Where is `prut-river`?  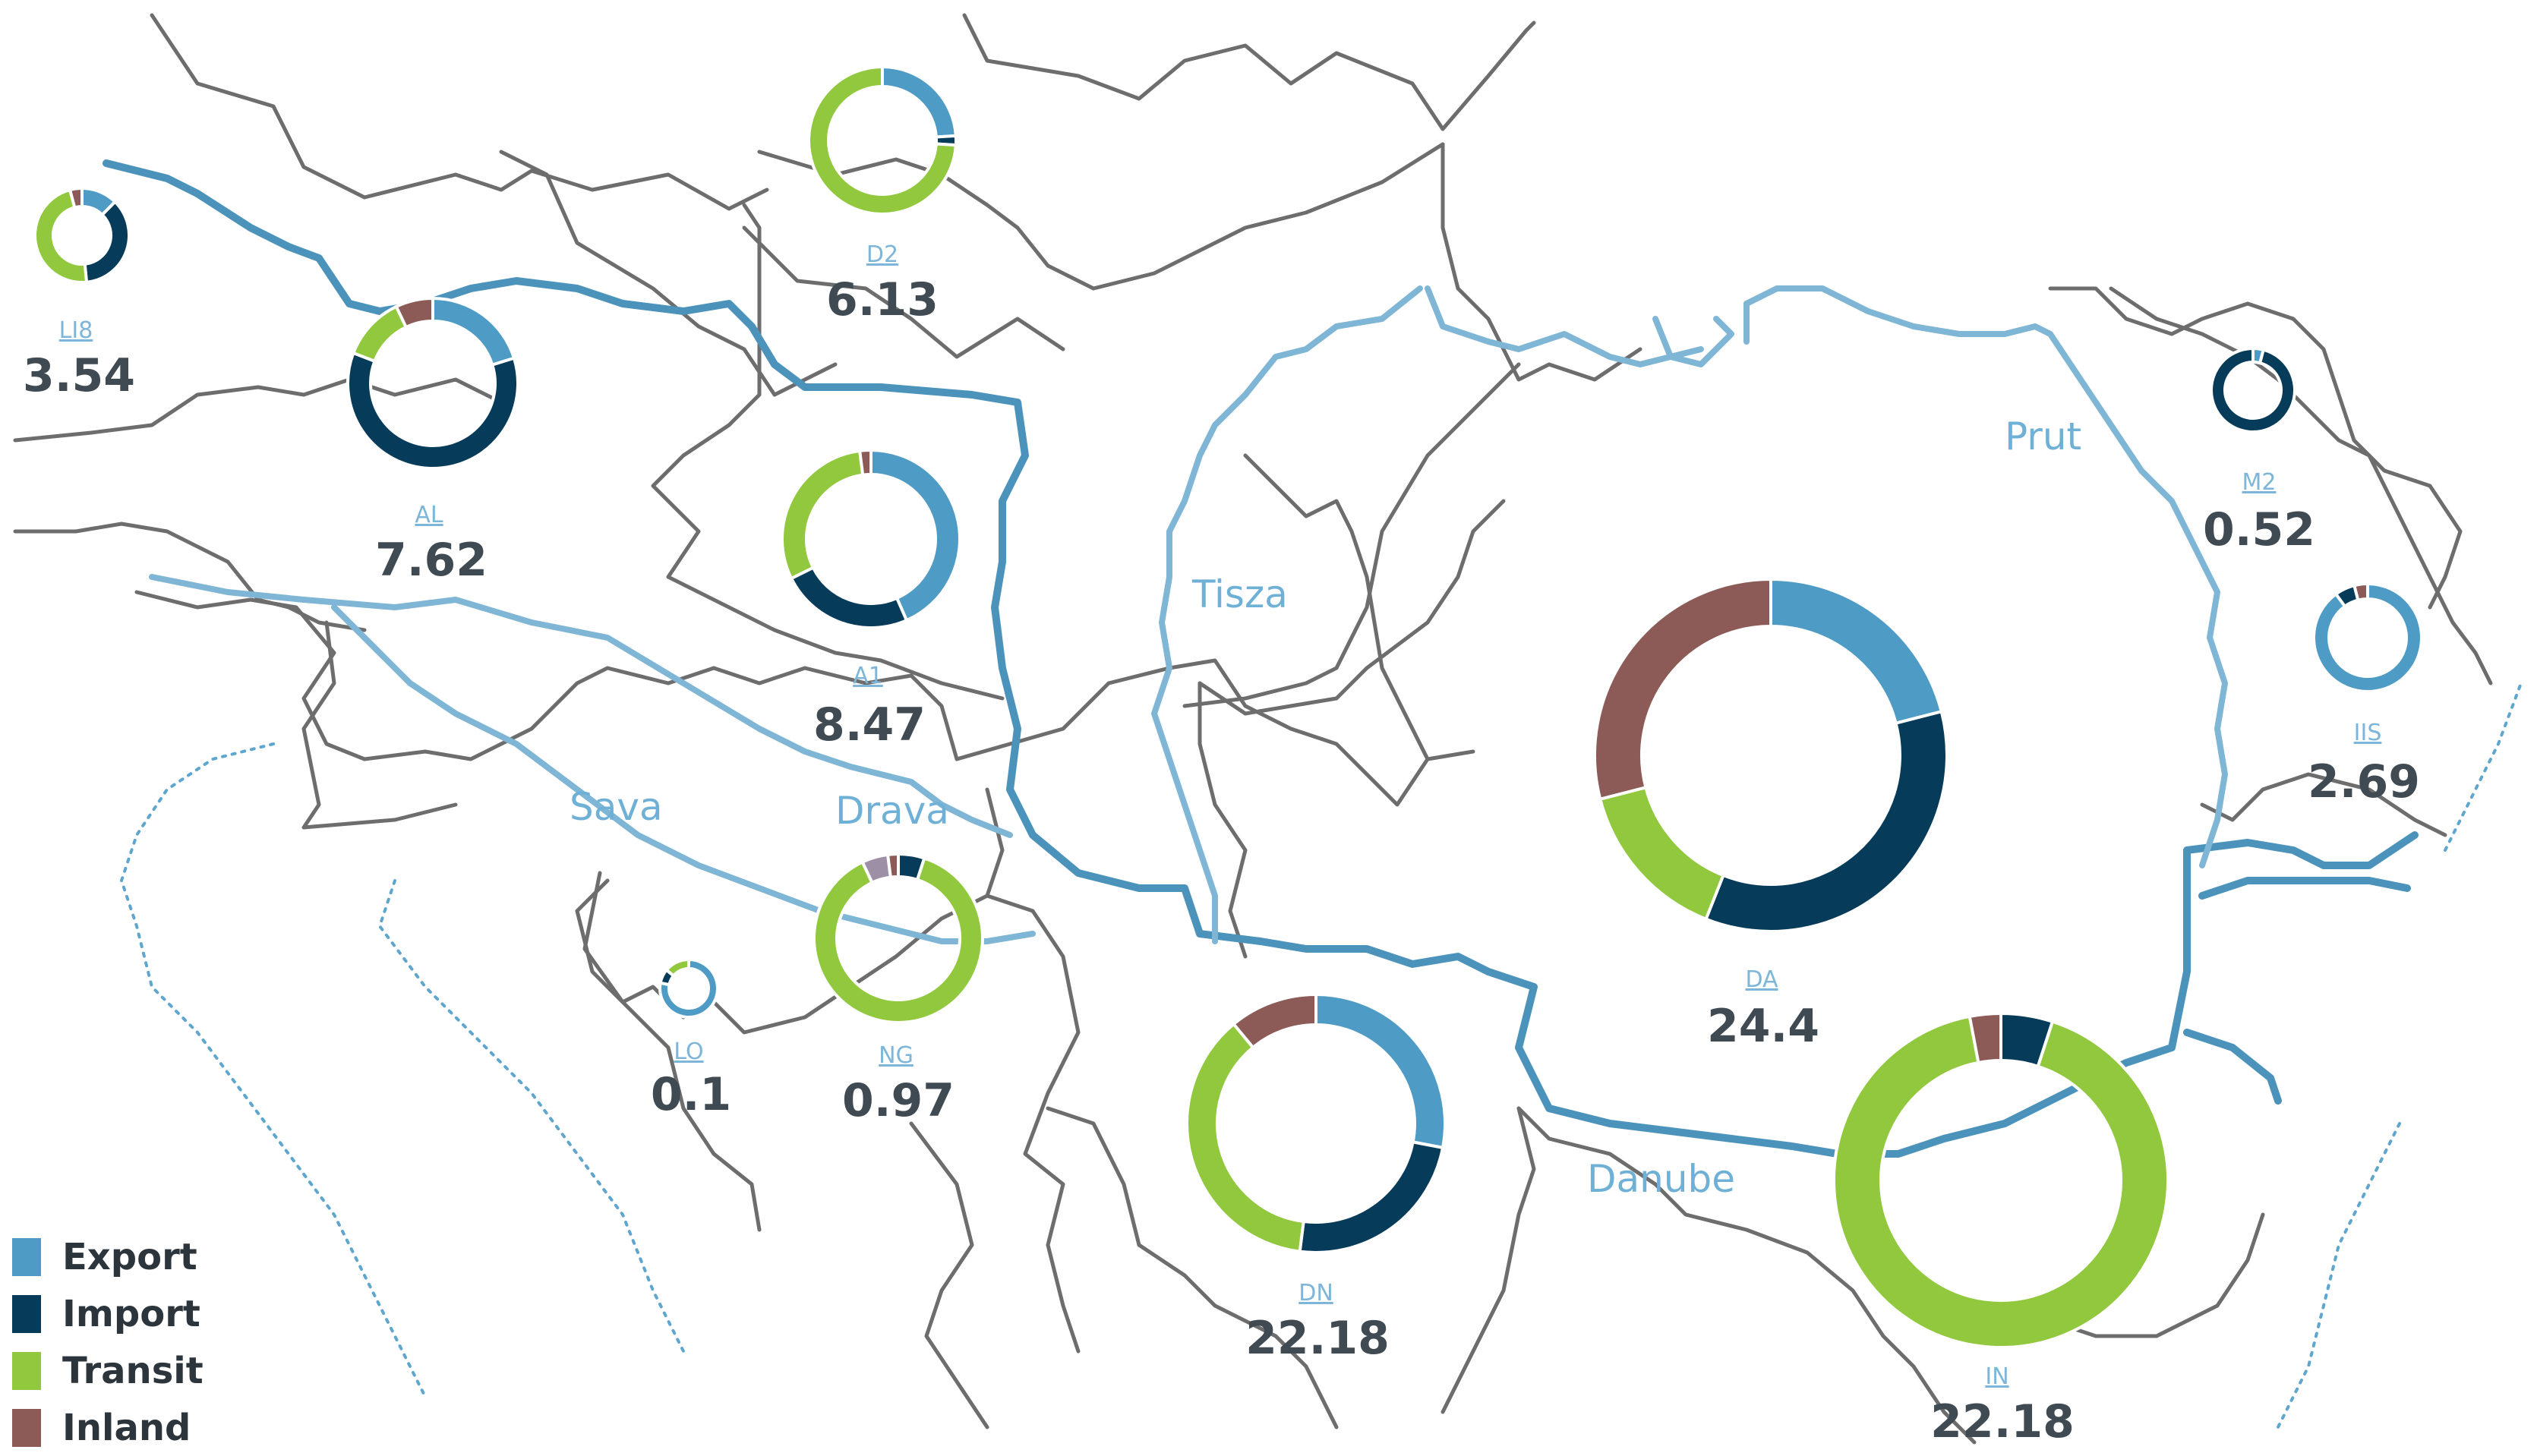 prut-river is located at coordinates (1985, 576).